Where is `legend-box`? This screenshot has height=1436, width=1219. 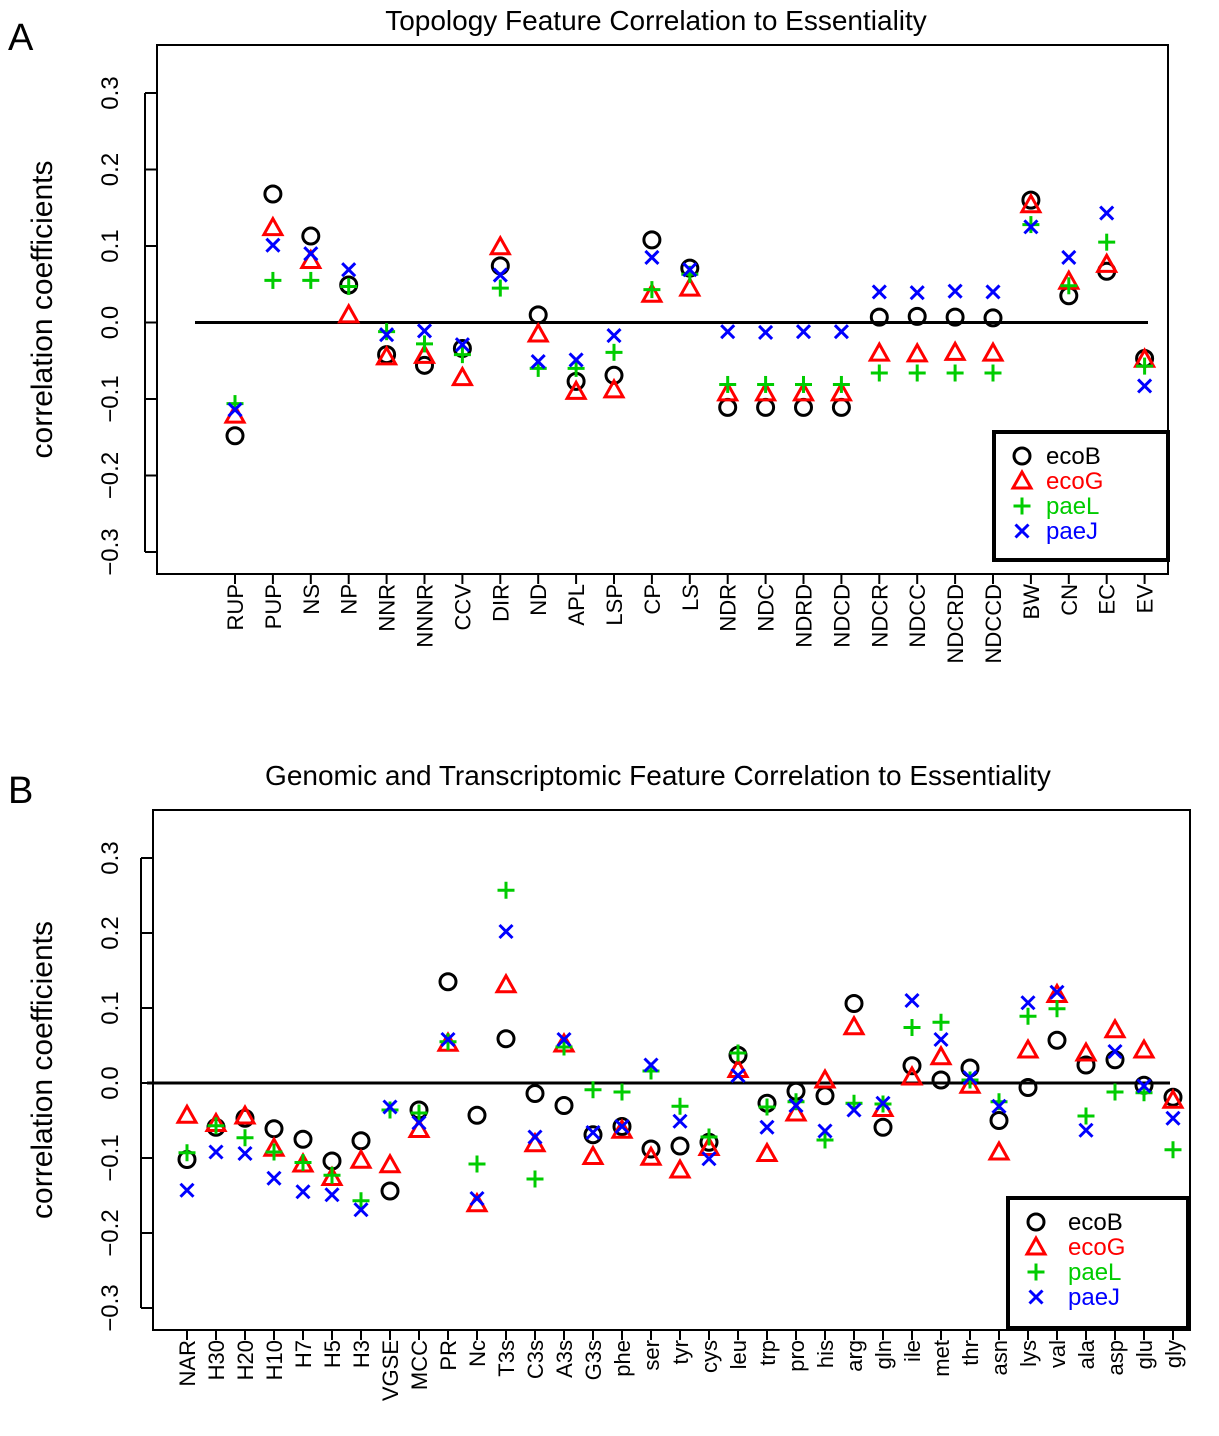 legend-box is located at coordinates (1098, 1263).